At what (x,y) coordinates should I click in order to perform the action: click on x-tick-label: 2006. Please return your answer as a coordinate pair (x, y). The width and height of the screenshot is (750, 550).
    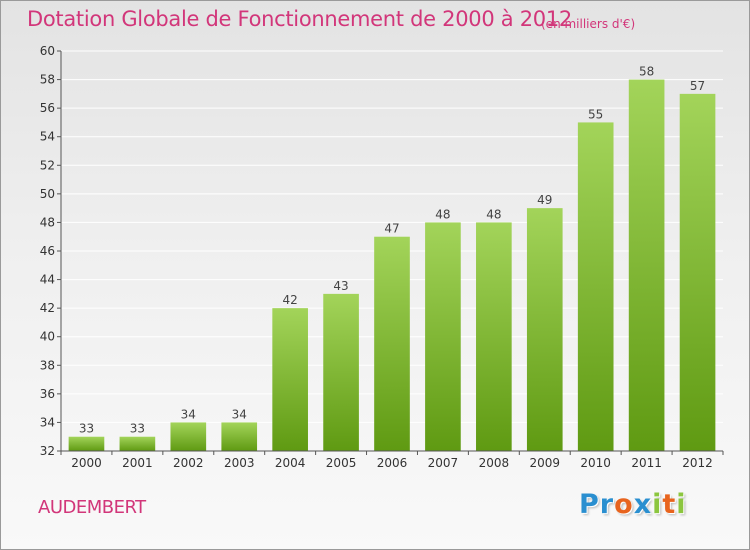
    Looking at the image, I should click on (392, 463).